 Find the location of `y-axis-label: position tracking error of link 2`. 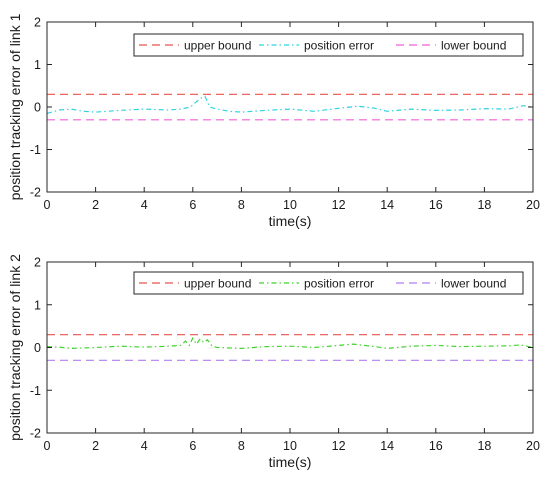

y-axis-label: position tracking error of link 2 is located at coordinates (15, 347).